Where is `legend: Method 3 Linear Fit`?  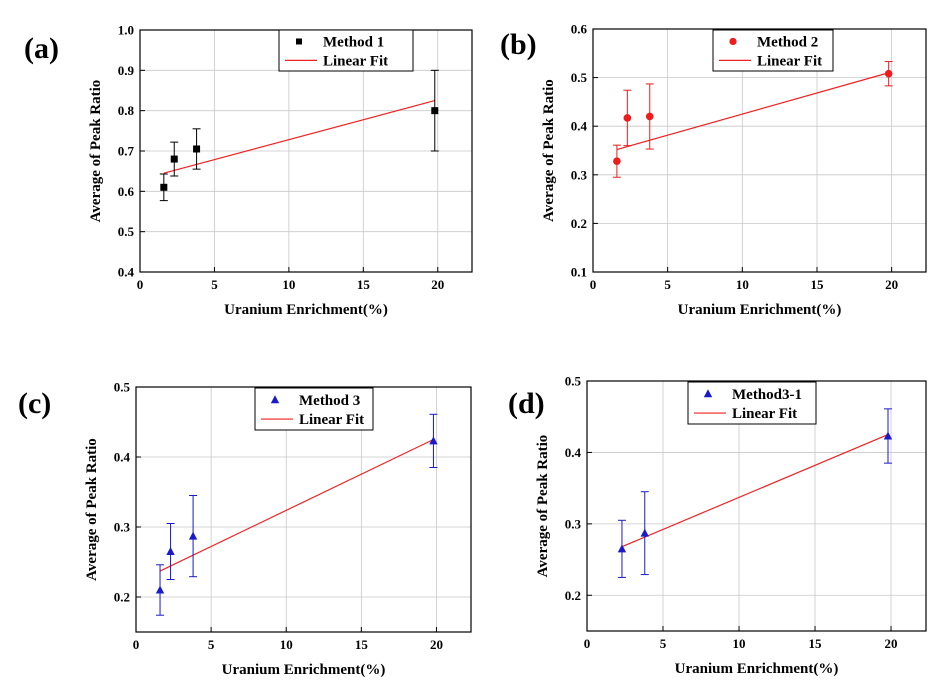
legend: Method 3 Linear Fit is located at coordinates (314, 409).